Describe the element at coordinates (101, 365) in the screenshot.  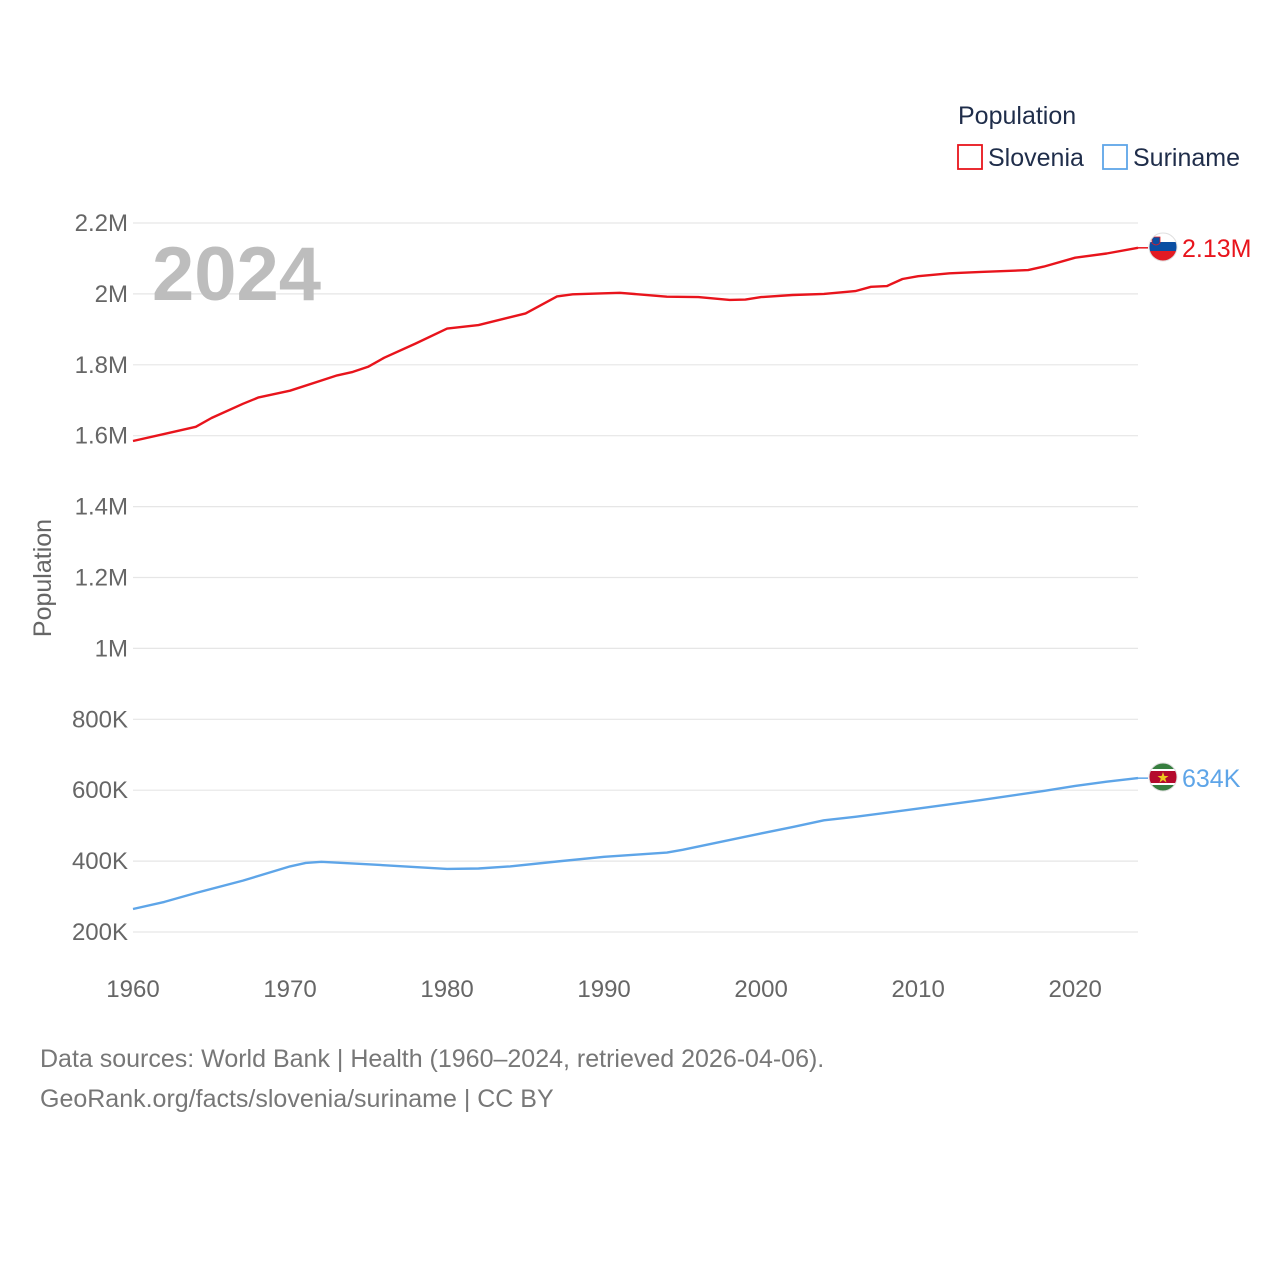
I see `y-tick-label: 1.8M` at that location.